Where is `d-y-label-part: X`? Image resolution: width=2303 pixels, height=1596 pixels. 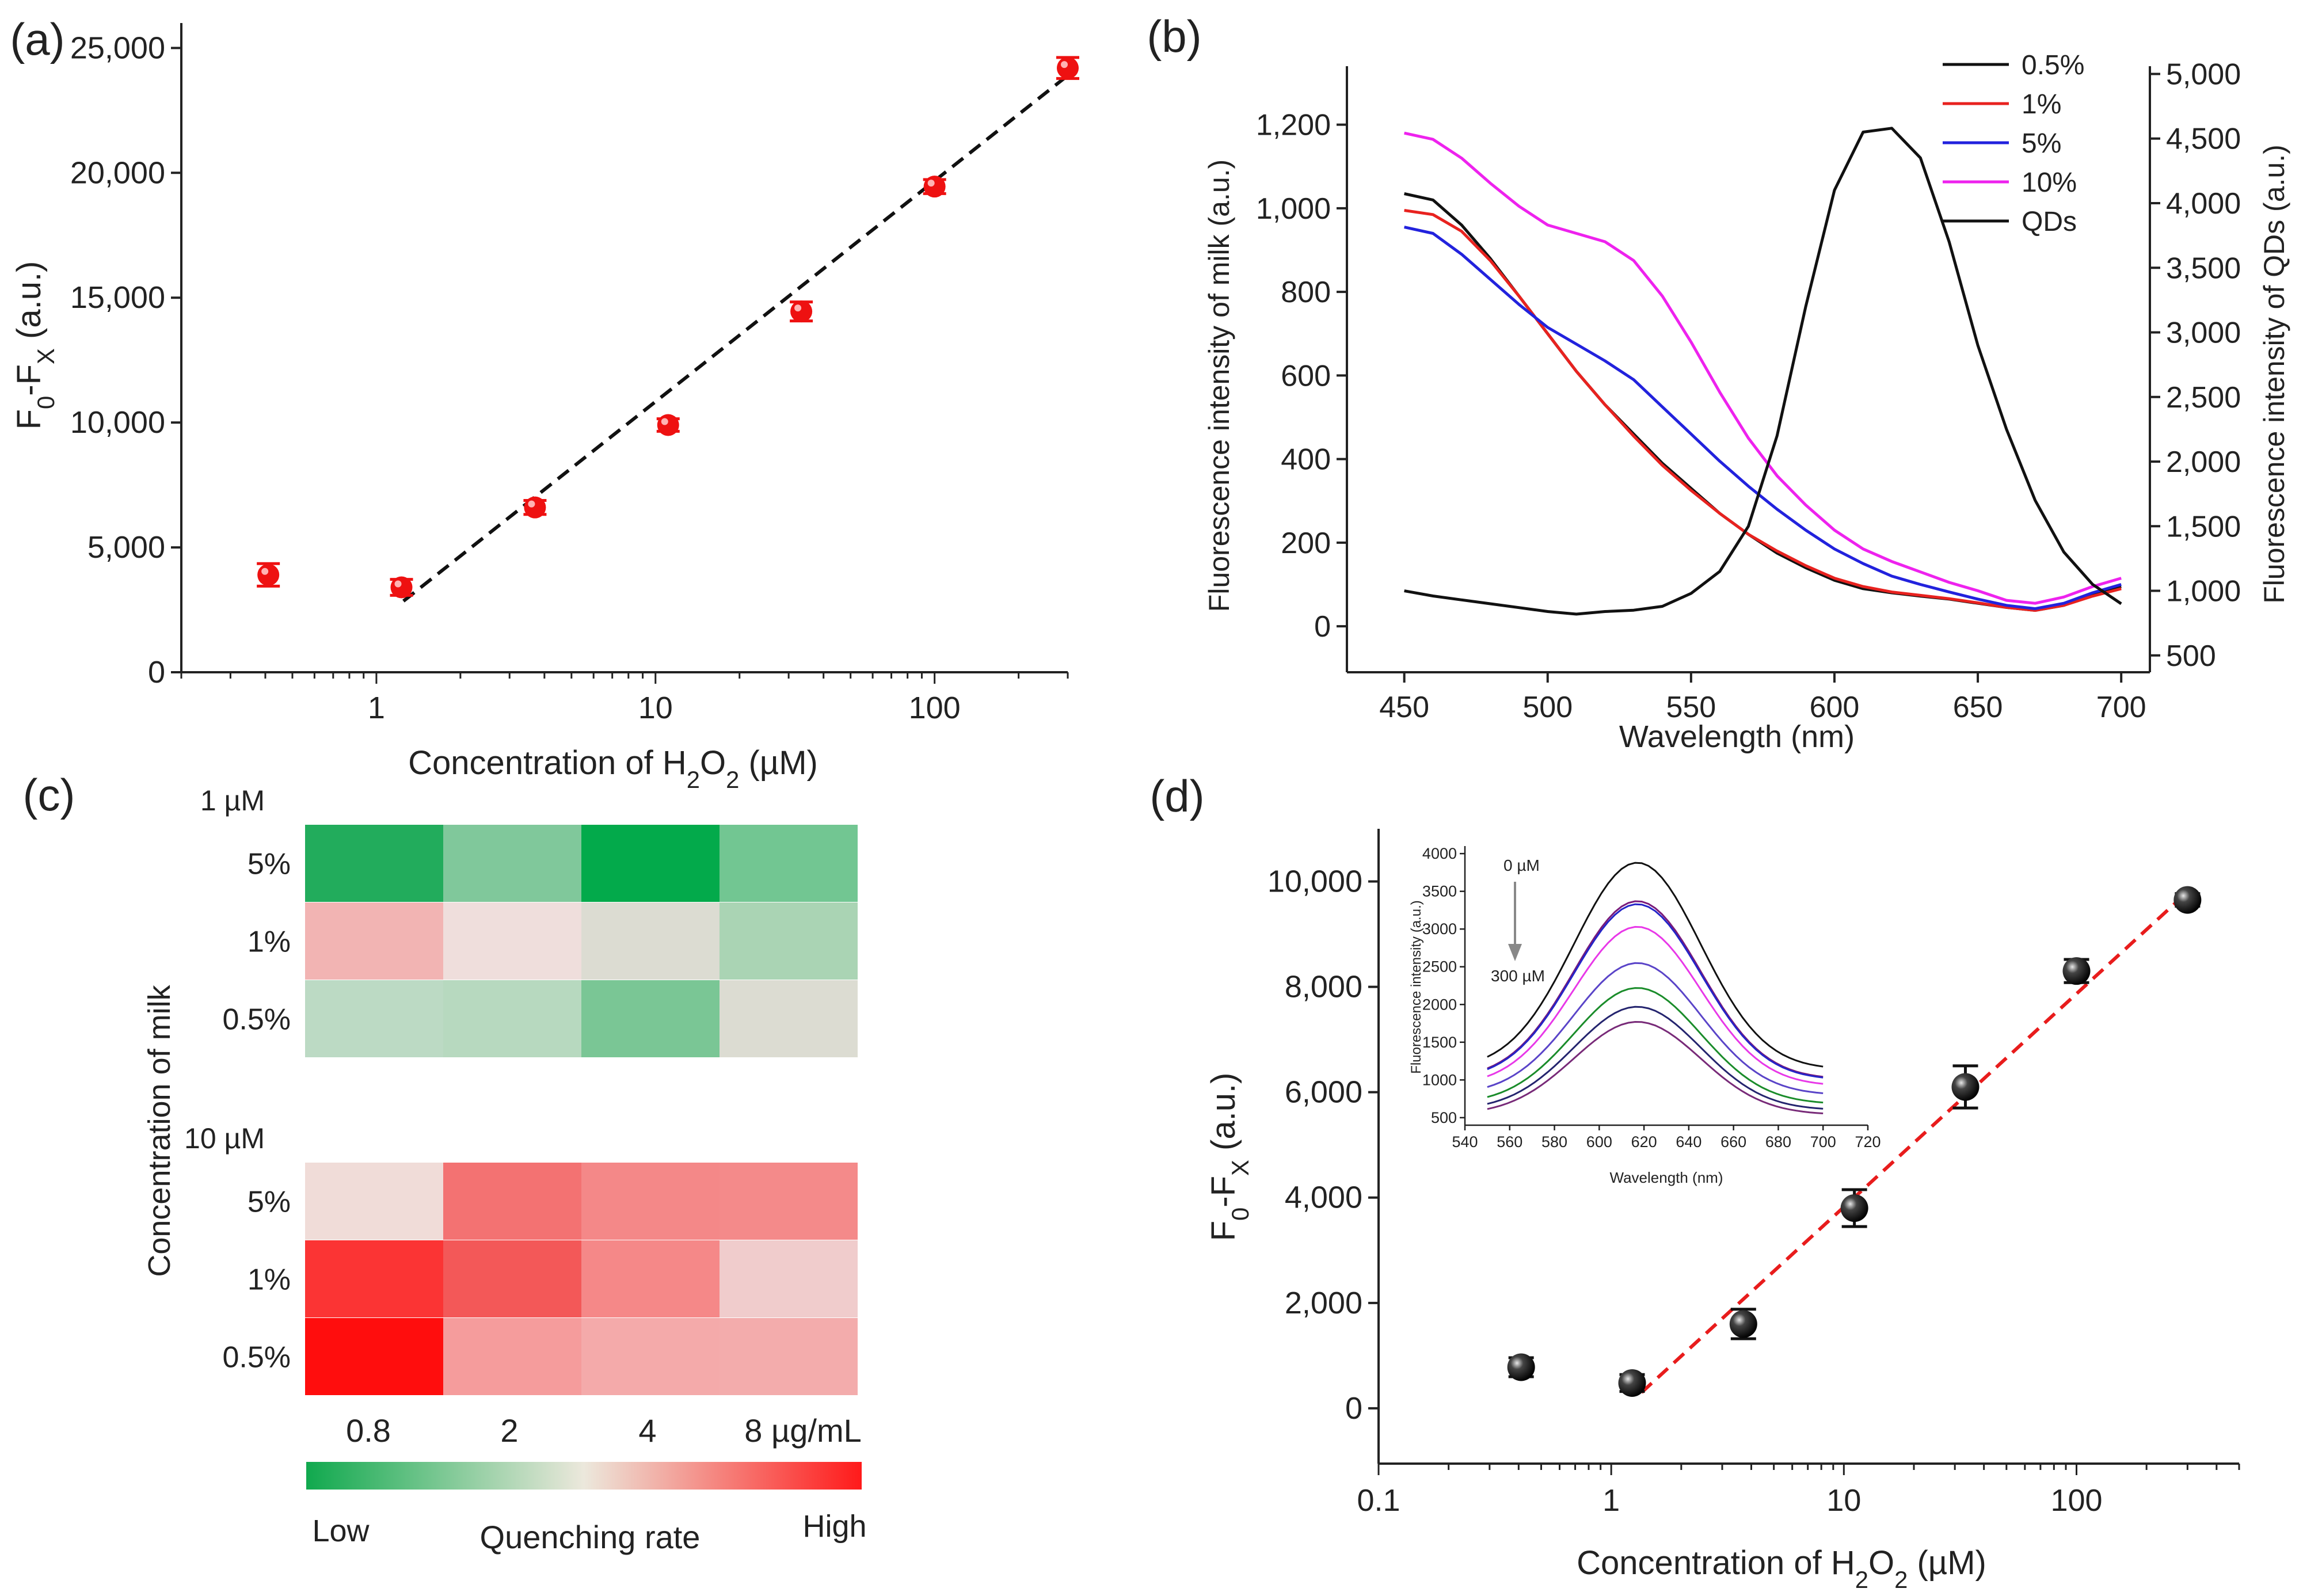 d-y-label-part: X is located at coordinates (1240, 1168).